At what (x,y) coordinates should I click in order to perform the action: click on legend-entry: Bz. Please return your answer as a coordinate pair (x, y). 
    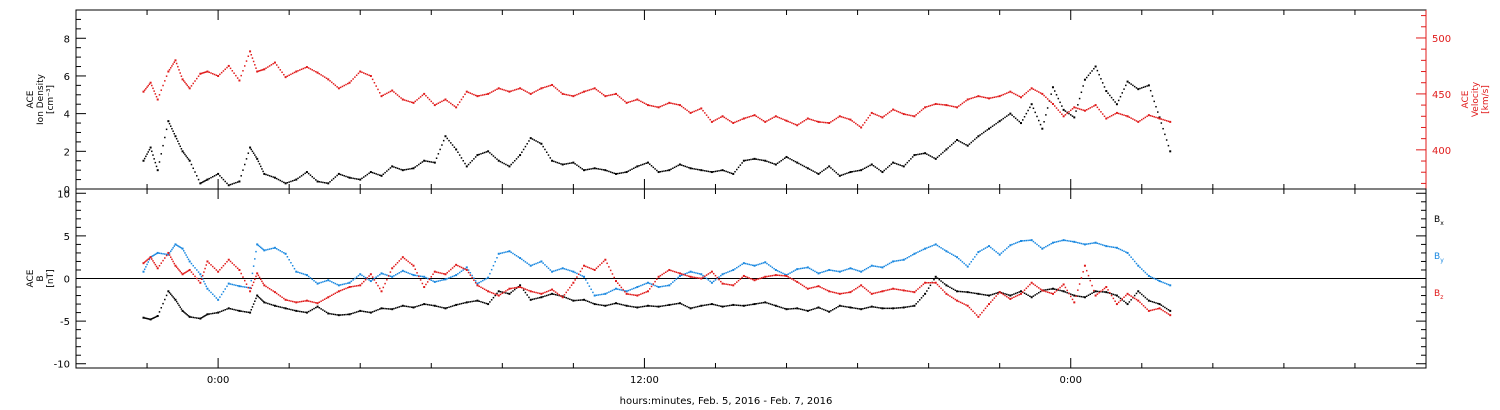
    Looking at the image, I should click on (1438, 295).